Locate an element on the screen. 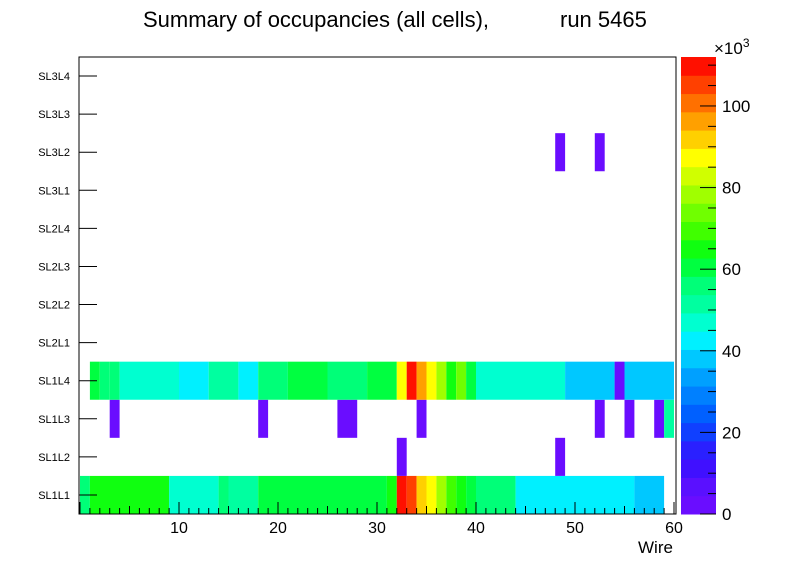  y-tick-label: SL2L3 is located at coordinates (54, 267).